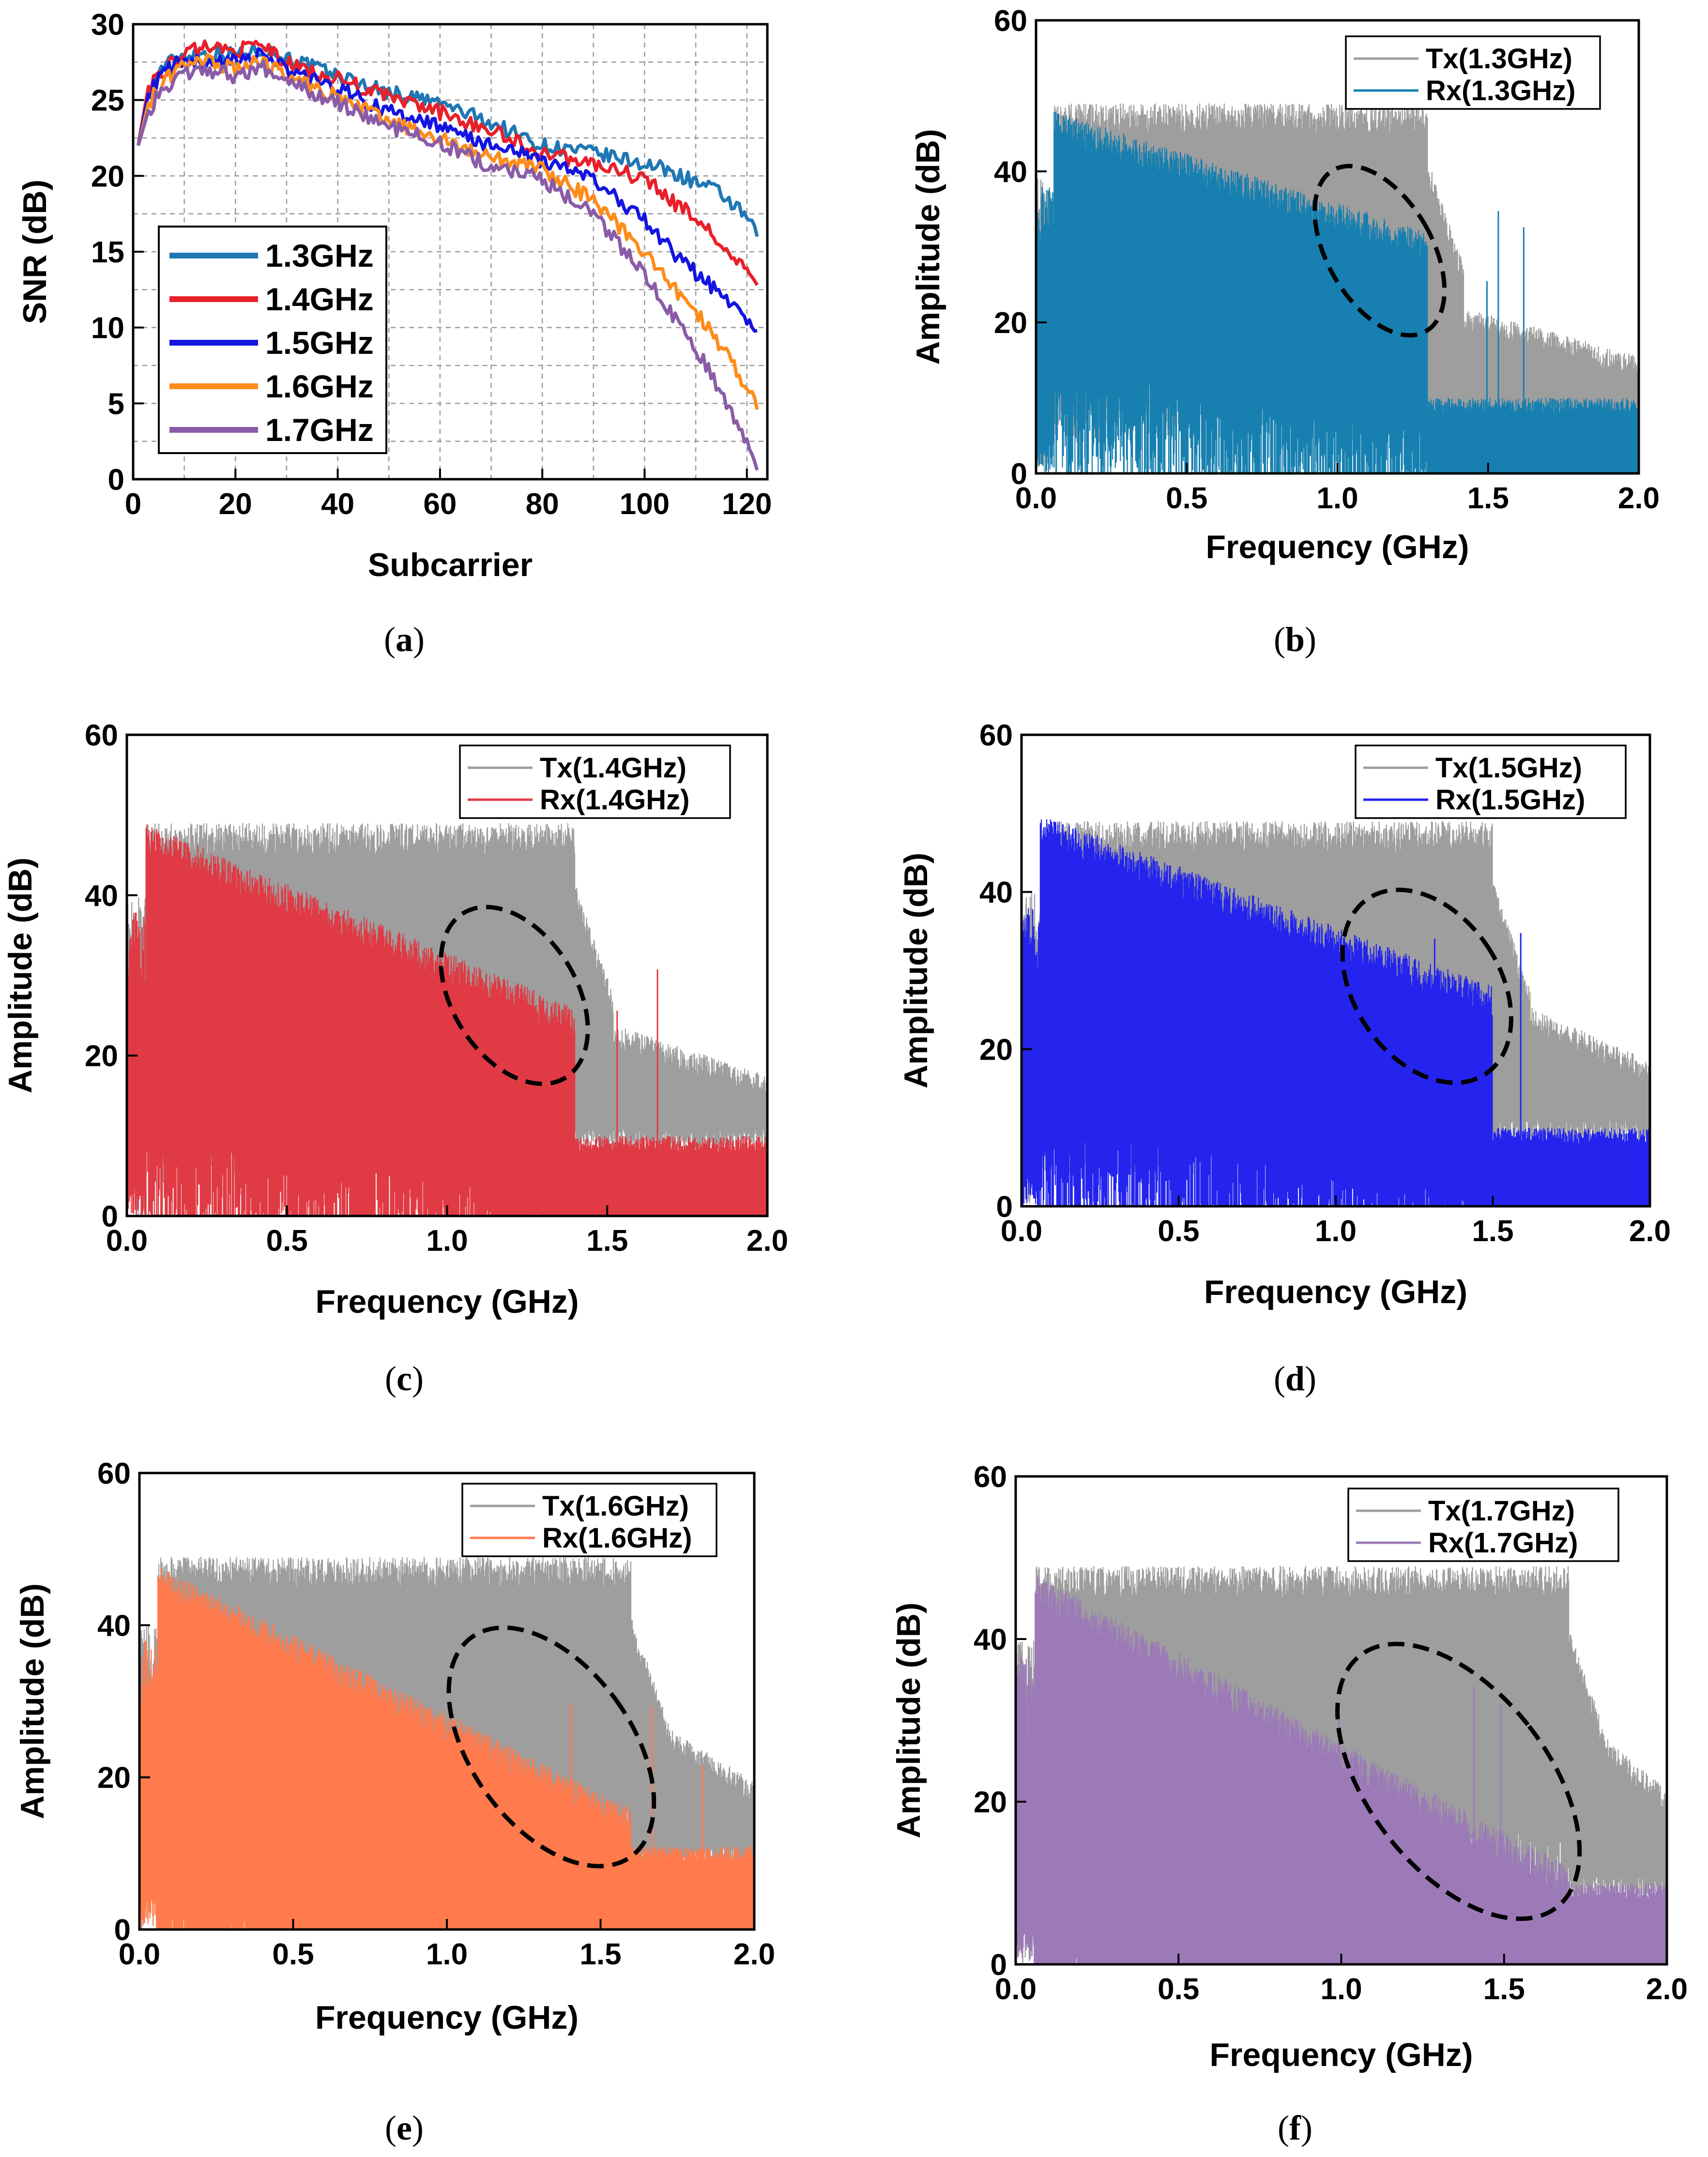  What do you see at coordinates (1510, 800) in the screenshot?
I see `legend-label-rx: Rx(1.5GHz)` at bounding box center [1510, 800].